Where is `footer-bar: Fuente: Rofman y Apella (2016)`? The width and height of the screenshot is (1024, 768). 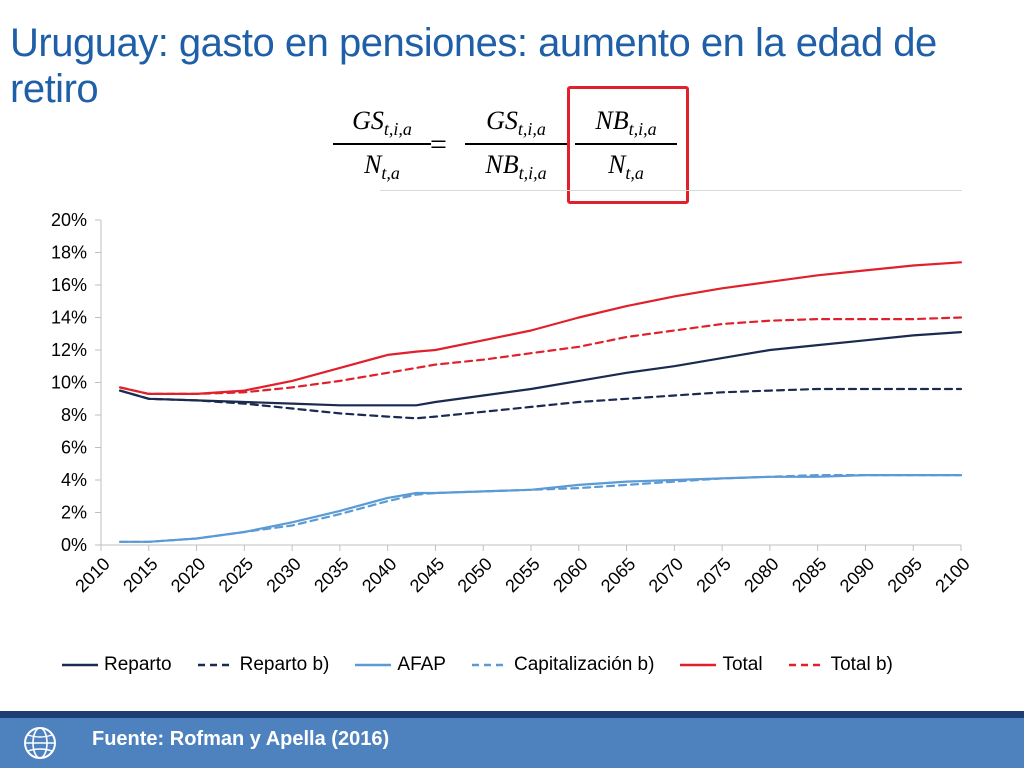 footer-bar: Fuente: Rofman y Apella (2016) is located at coordinates (512, 739).